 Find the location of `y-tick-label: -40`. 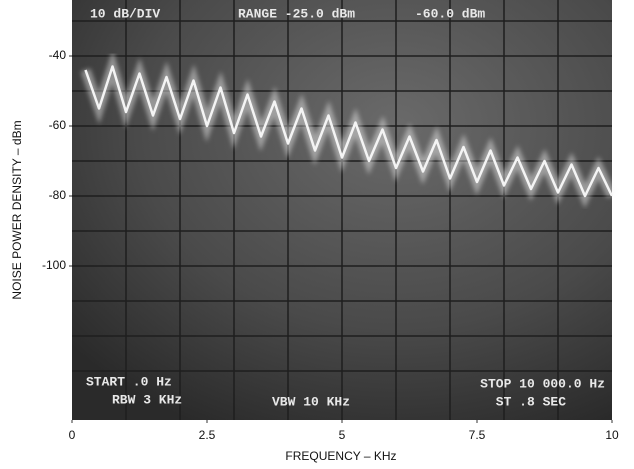

y-tick-label: -40 is located at coordinates (58, 55).